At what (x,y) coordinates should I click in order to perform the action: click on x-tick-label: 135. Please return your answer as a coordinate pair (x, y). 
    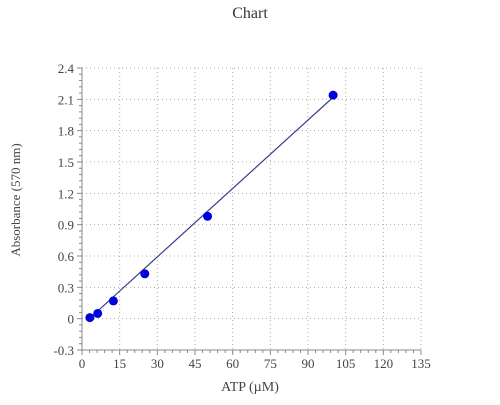
    Looking at the image, I should click on (421, 363).